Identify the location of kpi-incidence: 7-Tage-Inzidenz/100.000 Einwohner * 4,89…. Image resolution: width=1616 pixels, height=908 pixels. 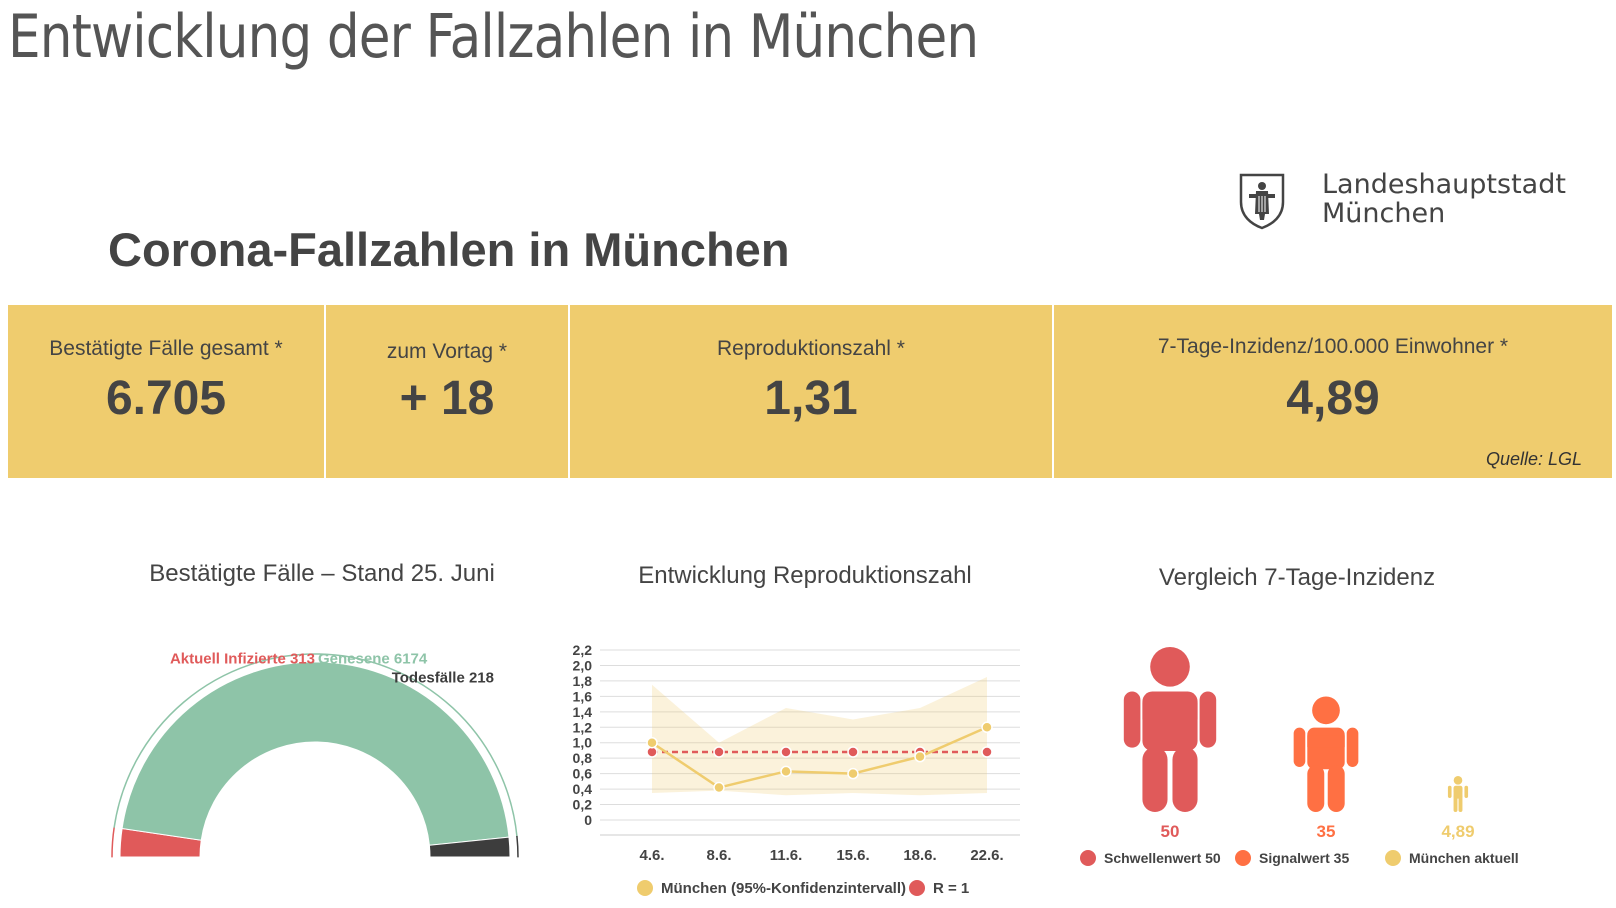
(1333, 391).